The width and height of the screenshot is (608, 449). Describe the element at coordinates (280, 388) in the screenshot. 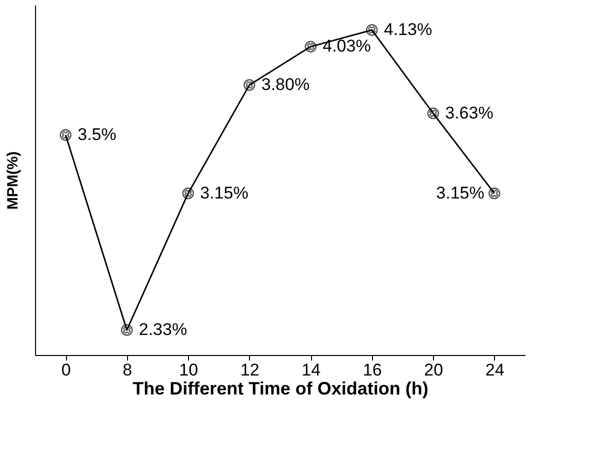

I see `x-axis-title: The Different Time of Oxidation (h)` at that location.